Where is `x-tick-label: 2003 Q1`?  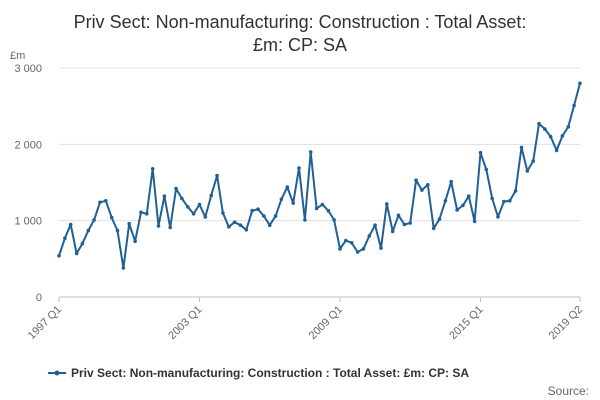 x-tick-label: 2003 Q1 is located at coordinates (185, 323).